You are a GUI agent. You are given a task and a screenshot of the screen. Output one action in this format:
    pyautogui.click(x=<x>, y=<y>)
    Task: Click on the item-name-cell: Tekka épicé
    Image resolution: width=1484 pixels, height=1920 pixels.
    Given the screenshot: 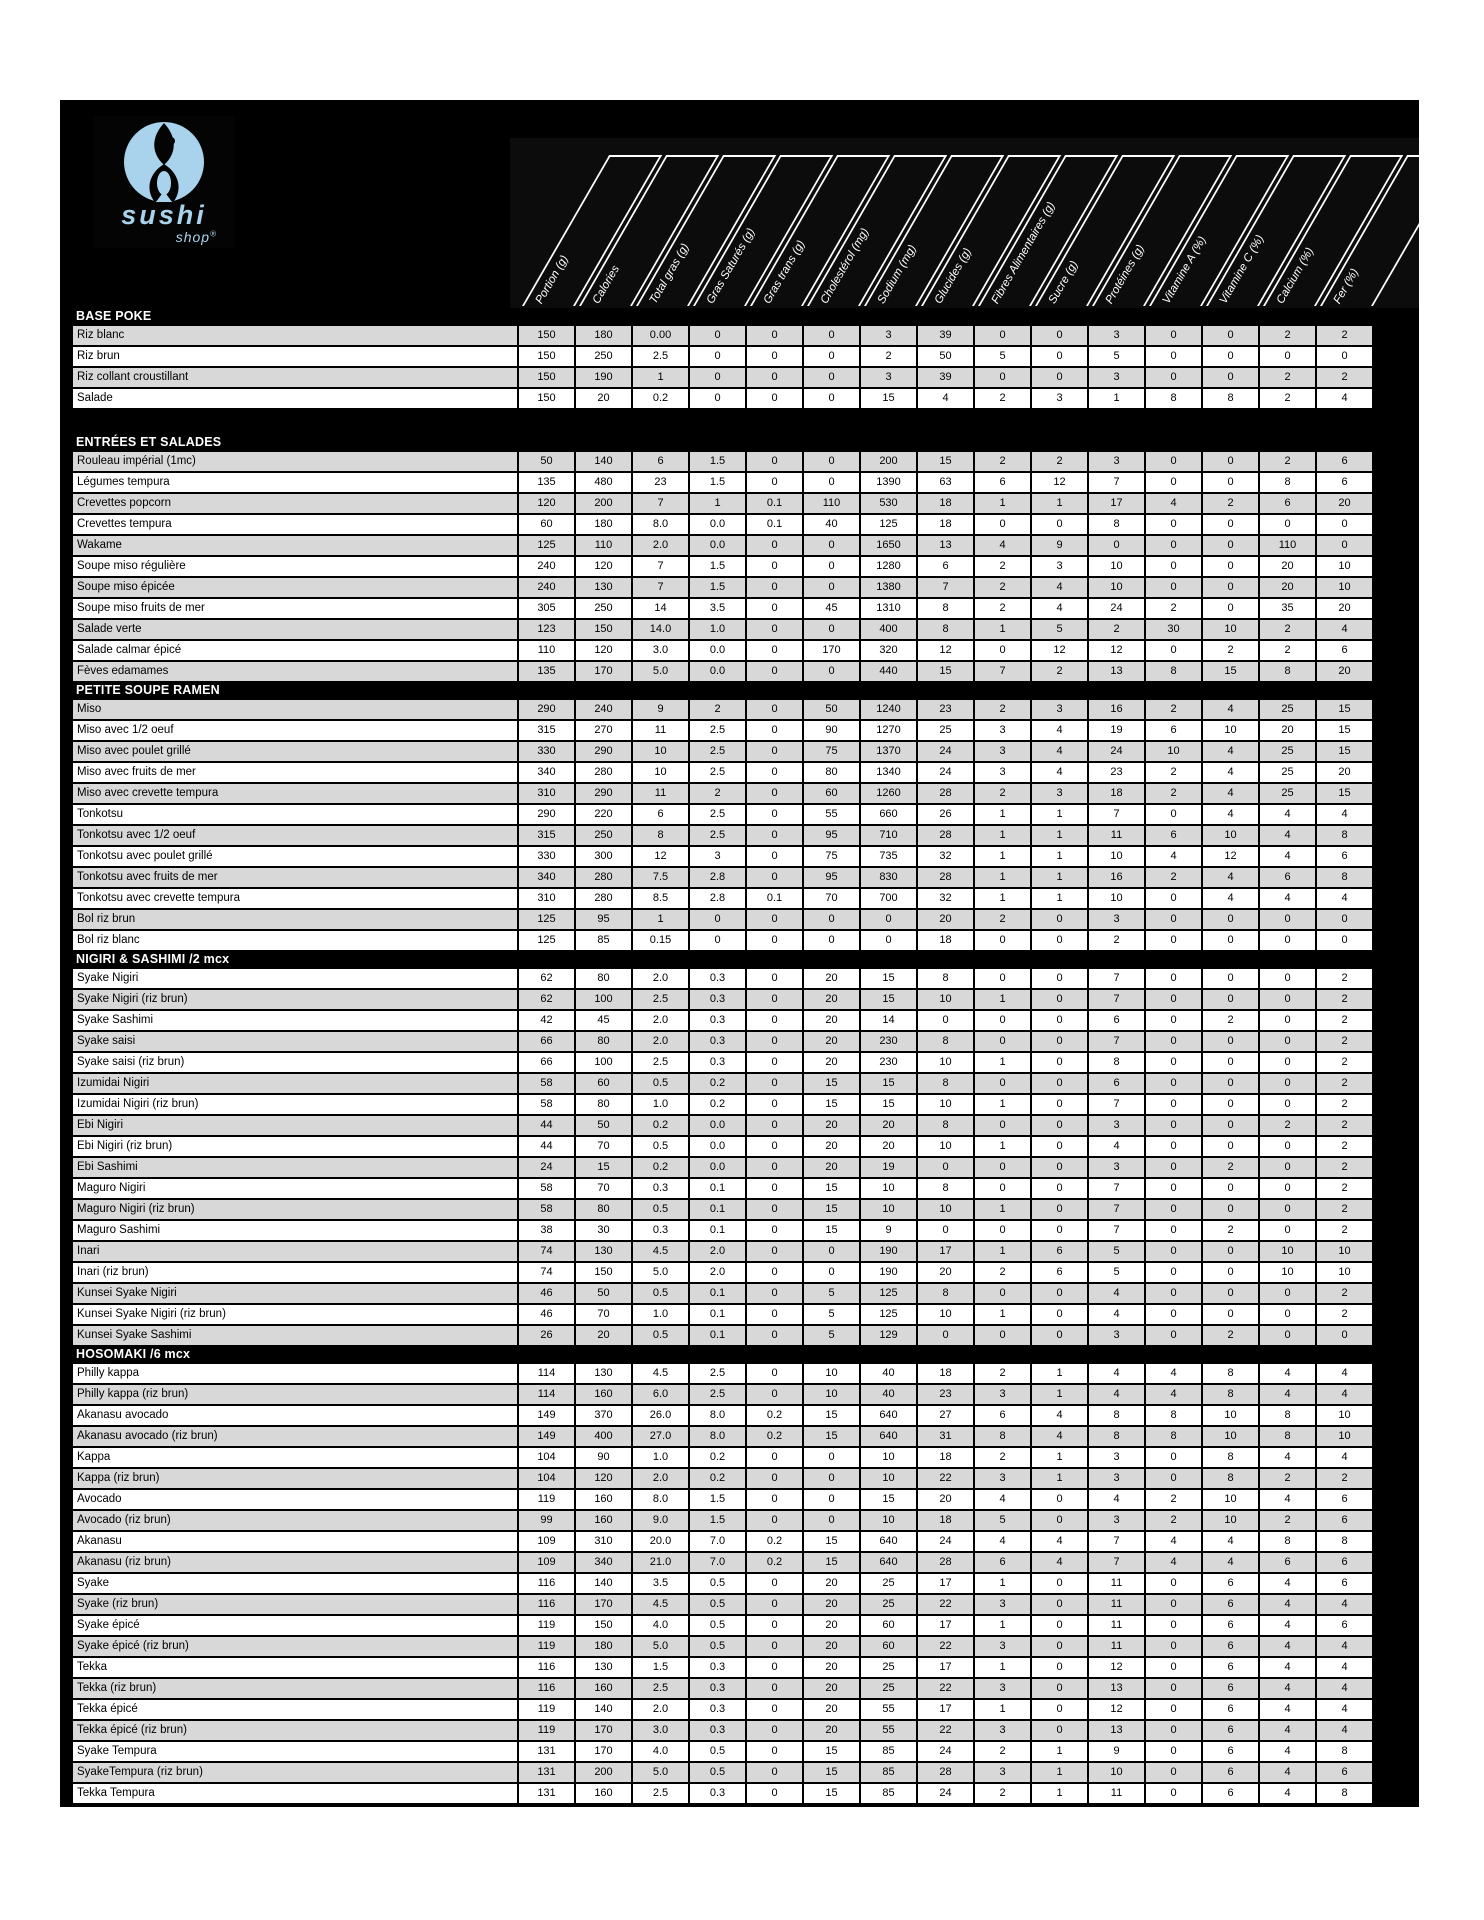 What is the action you would take?
    pyautogui.click(x=295, y=1709)
    